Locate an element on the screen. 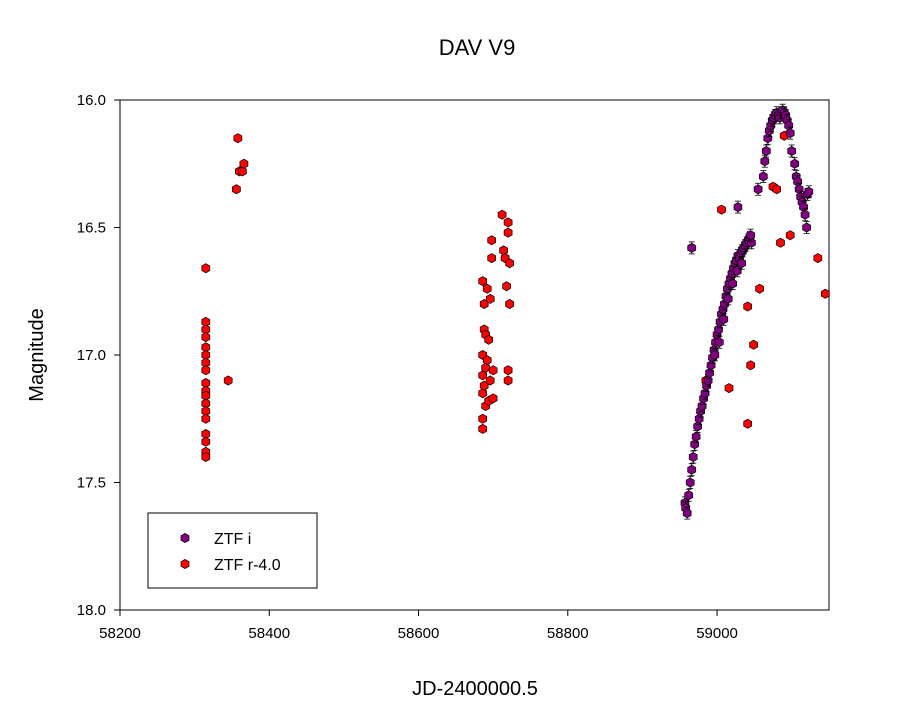 This screenshot has height=720, width=900. x-tick-label: 58400 is located at coordinates (269, 633).